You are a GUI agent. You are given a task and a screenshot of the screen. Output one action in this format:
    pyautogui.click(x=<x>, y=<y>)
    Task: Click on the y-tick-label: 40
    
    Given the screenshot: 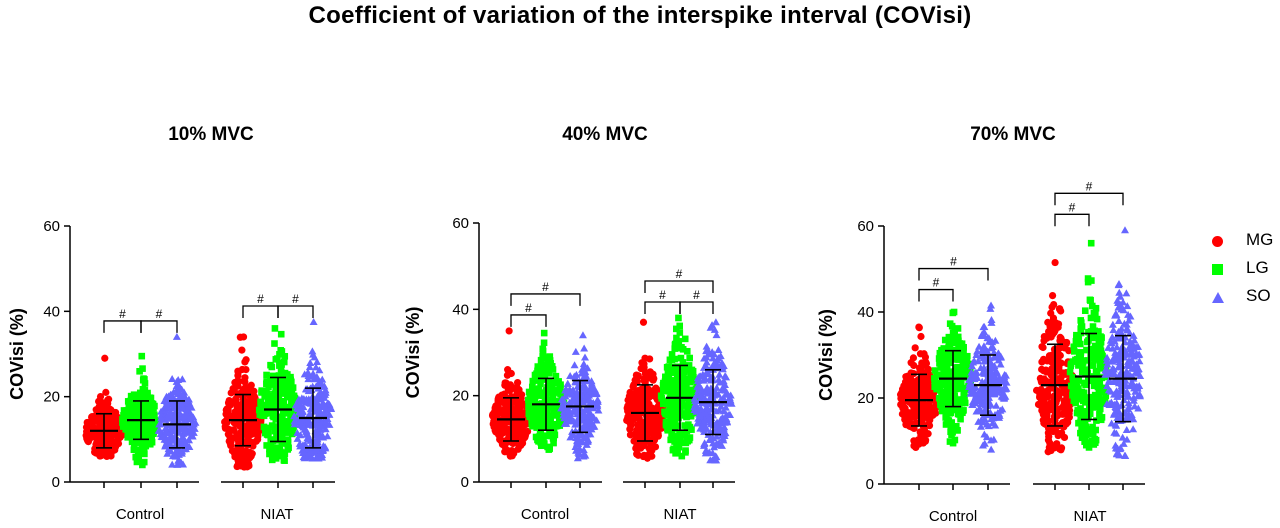 What is the action you would take?
    pyautogui.click(x=865, y=312)
    